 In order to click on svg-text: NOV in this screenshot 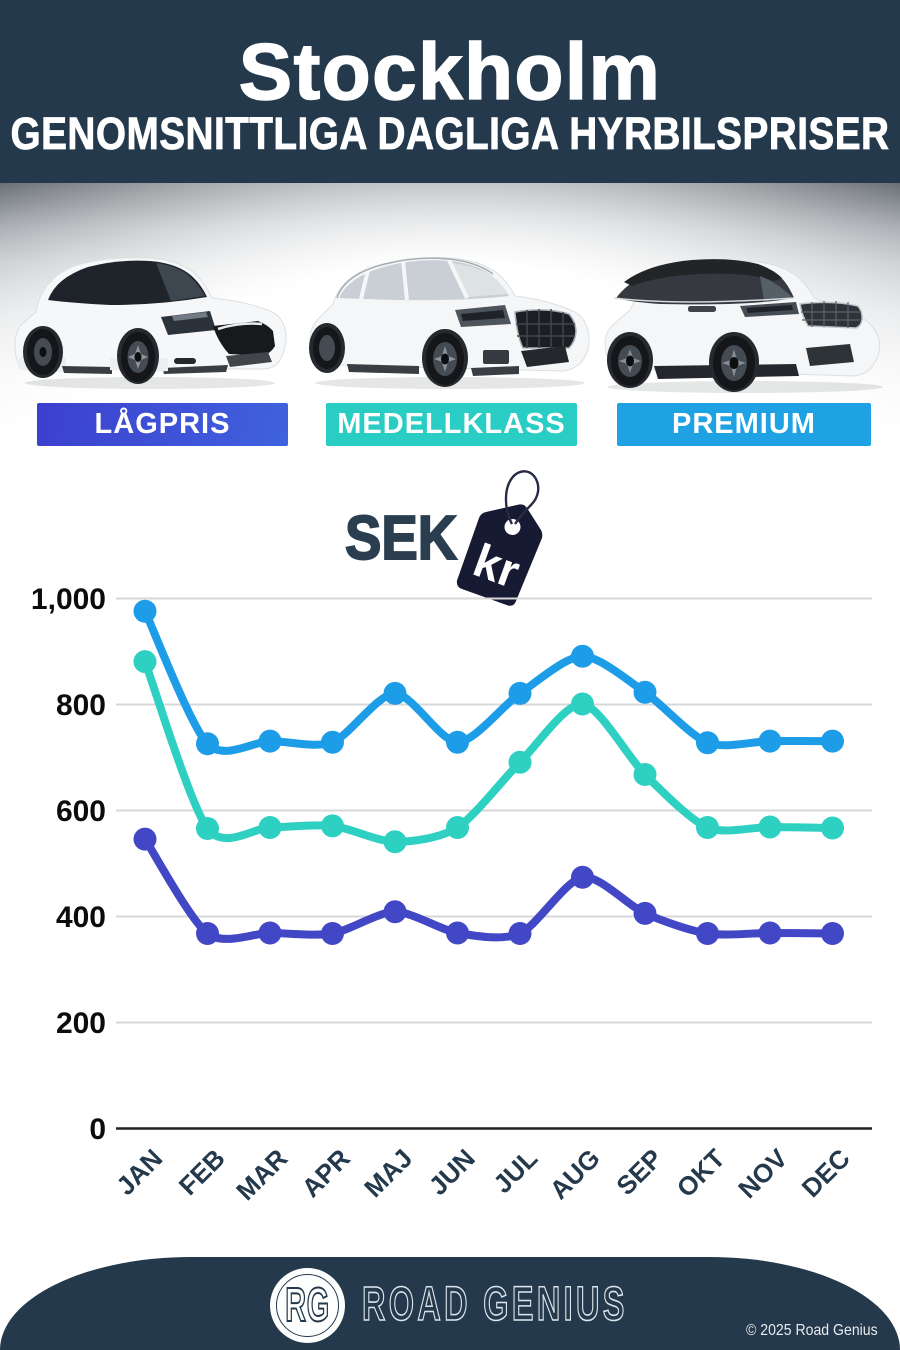, I will do `click(763, 1174)`.